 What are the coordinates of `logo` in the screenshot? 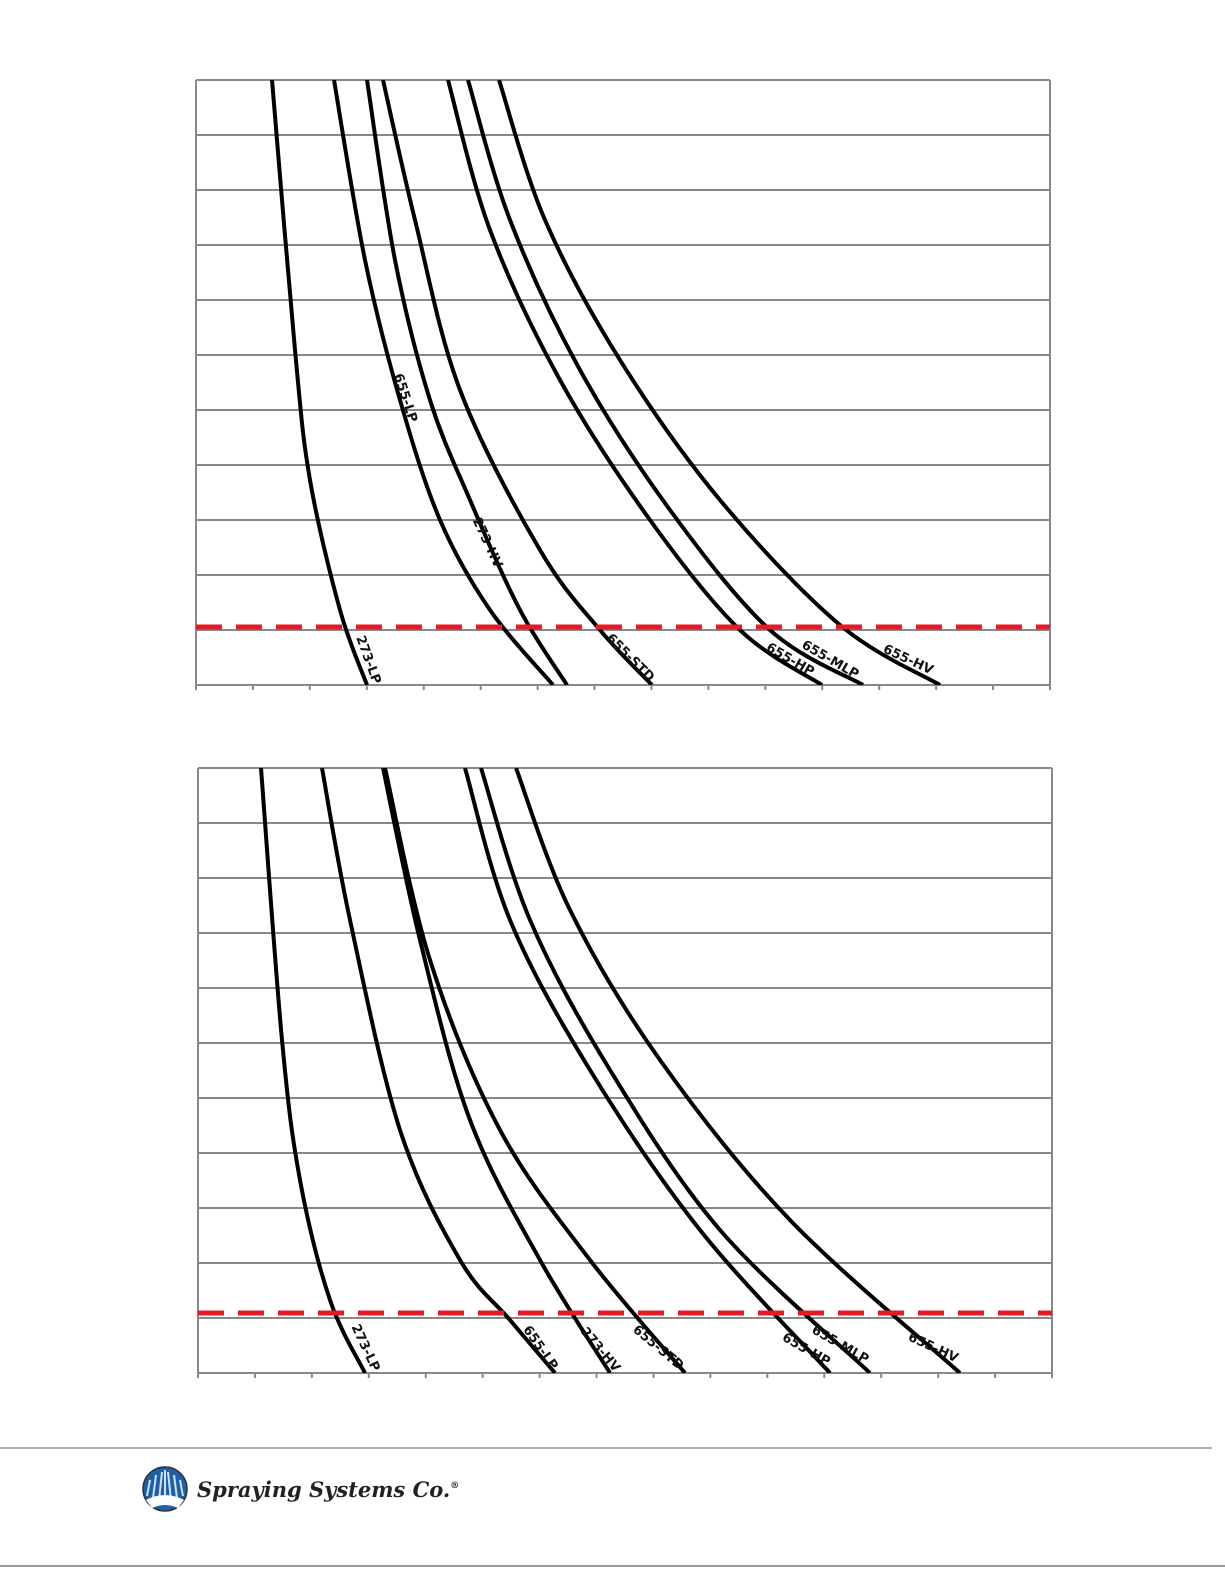 It's located at (165, 1489).